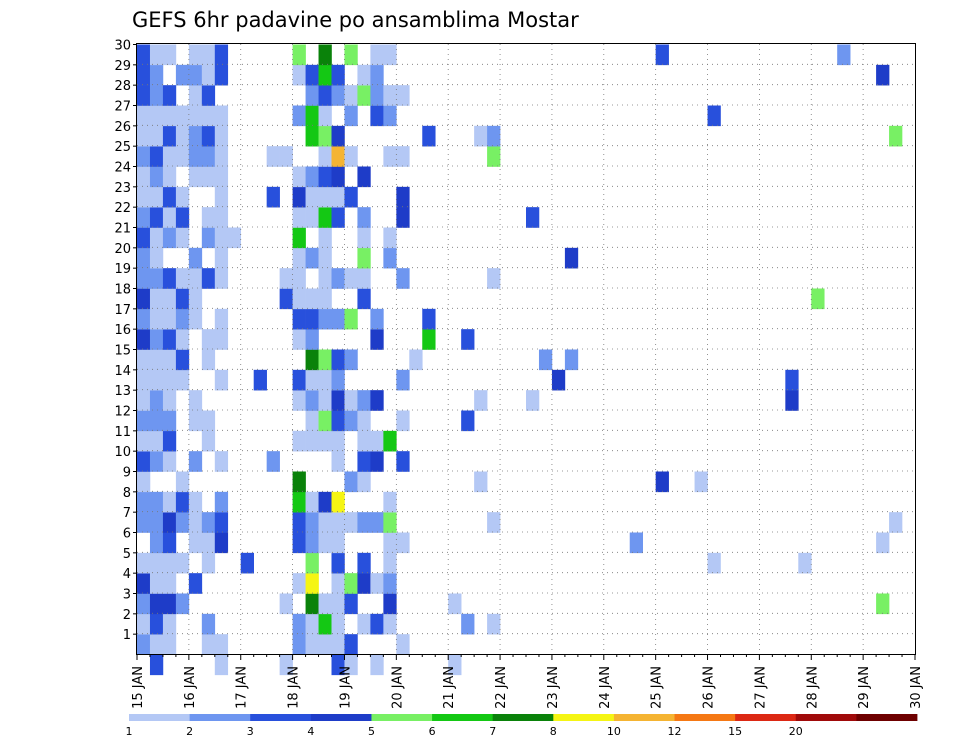 The width and height of the screenshot is (960, 742). Describe the element at coordinates (397, 687) in the screenshot. I see `x-tick-label: 20 JAN` at that location.